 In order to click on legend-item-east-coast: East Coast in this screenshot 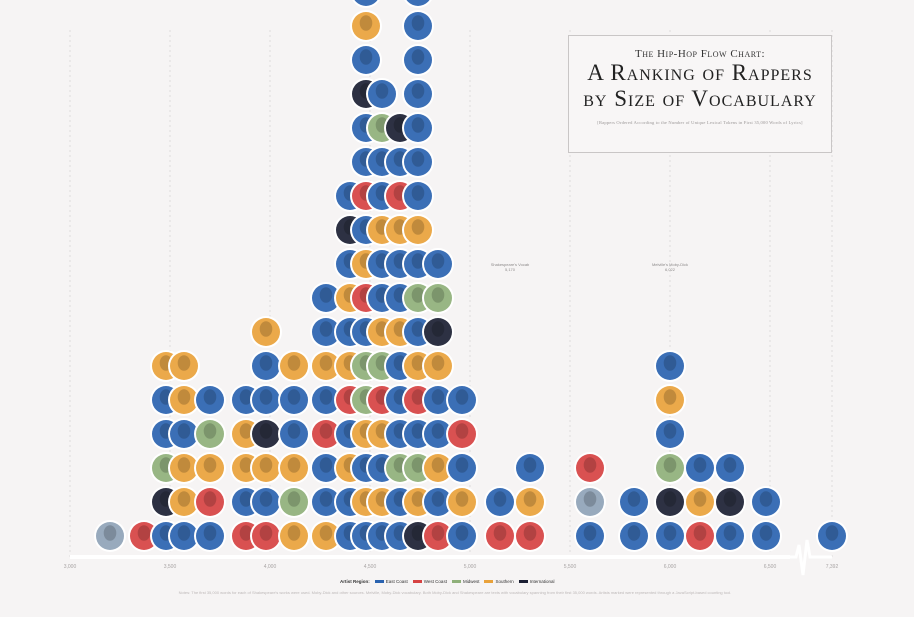, I will do `click(391, 581)`.